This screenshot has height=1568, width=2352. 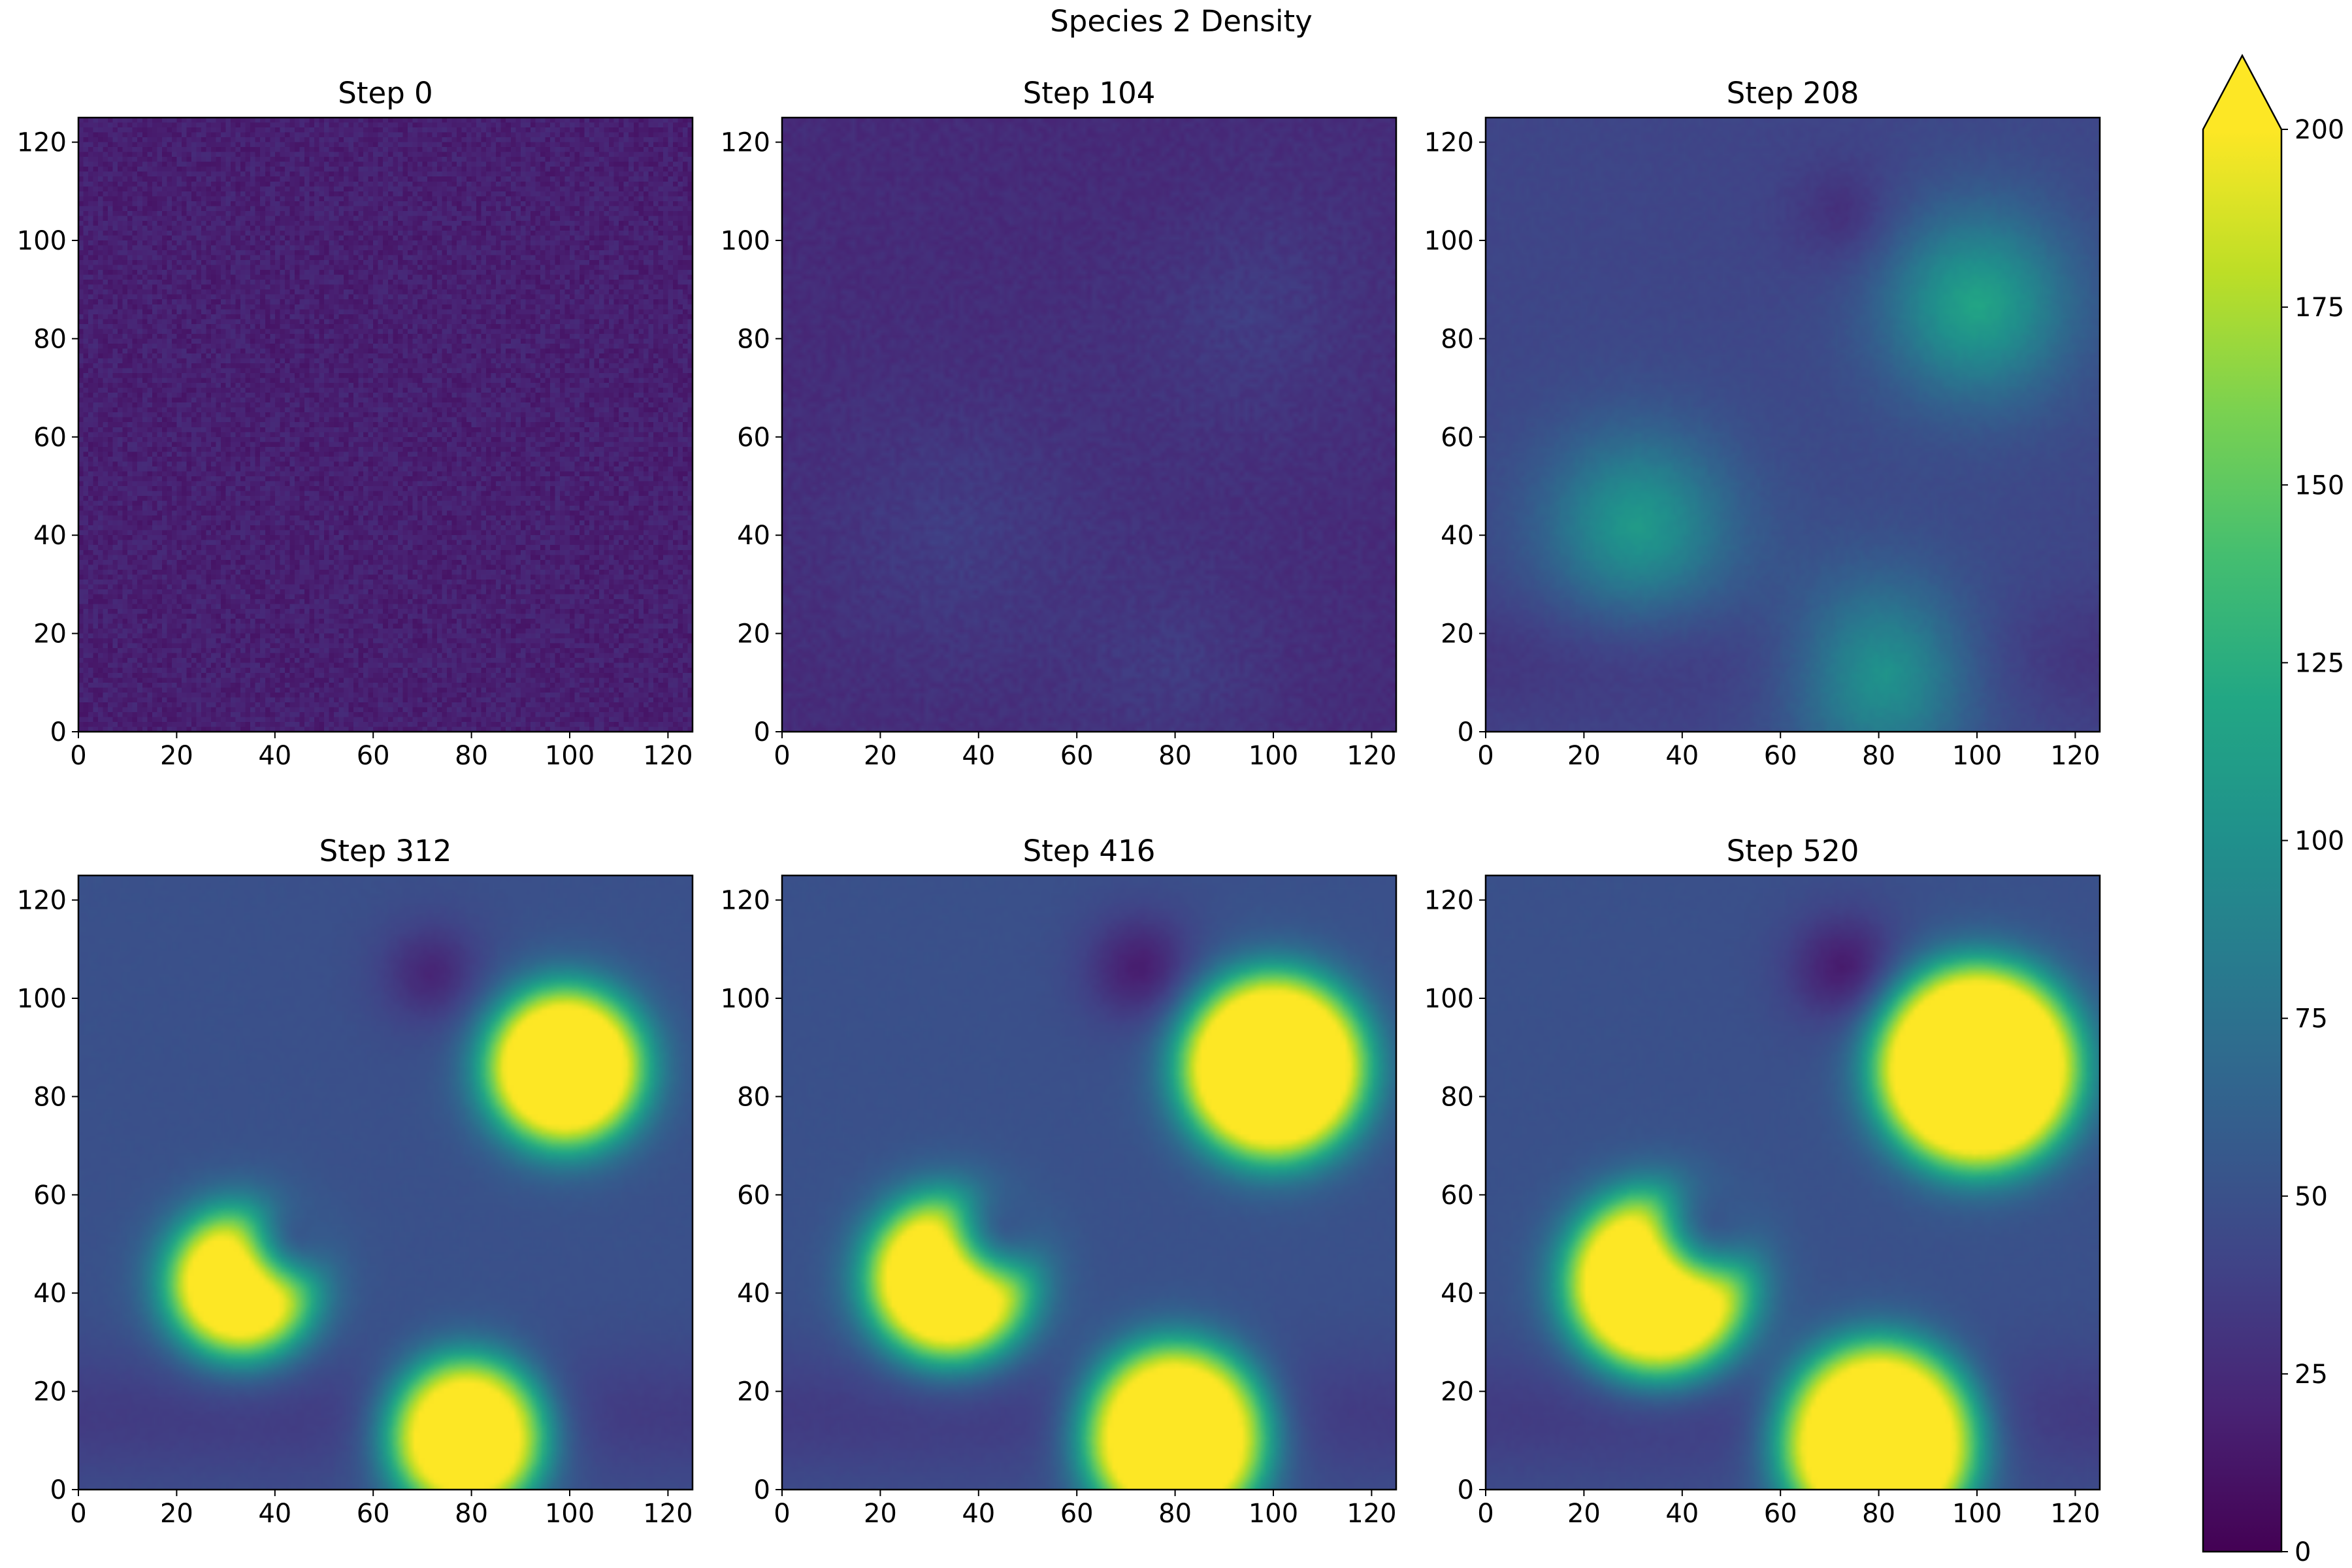 What do you see at coordinates (385, 851) in the screenshot?
I see `panel-title: Step 312` at bounding box center [385, 851].